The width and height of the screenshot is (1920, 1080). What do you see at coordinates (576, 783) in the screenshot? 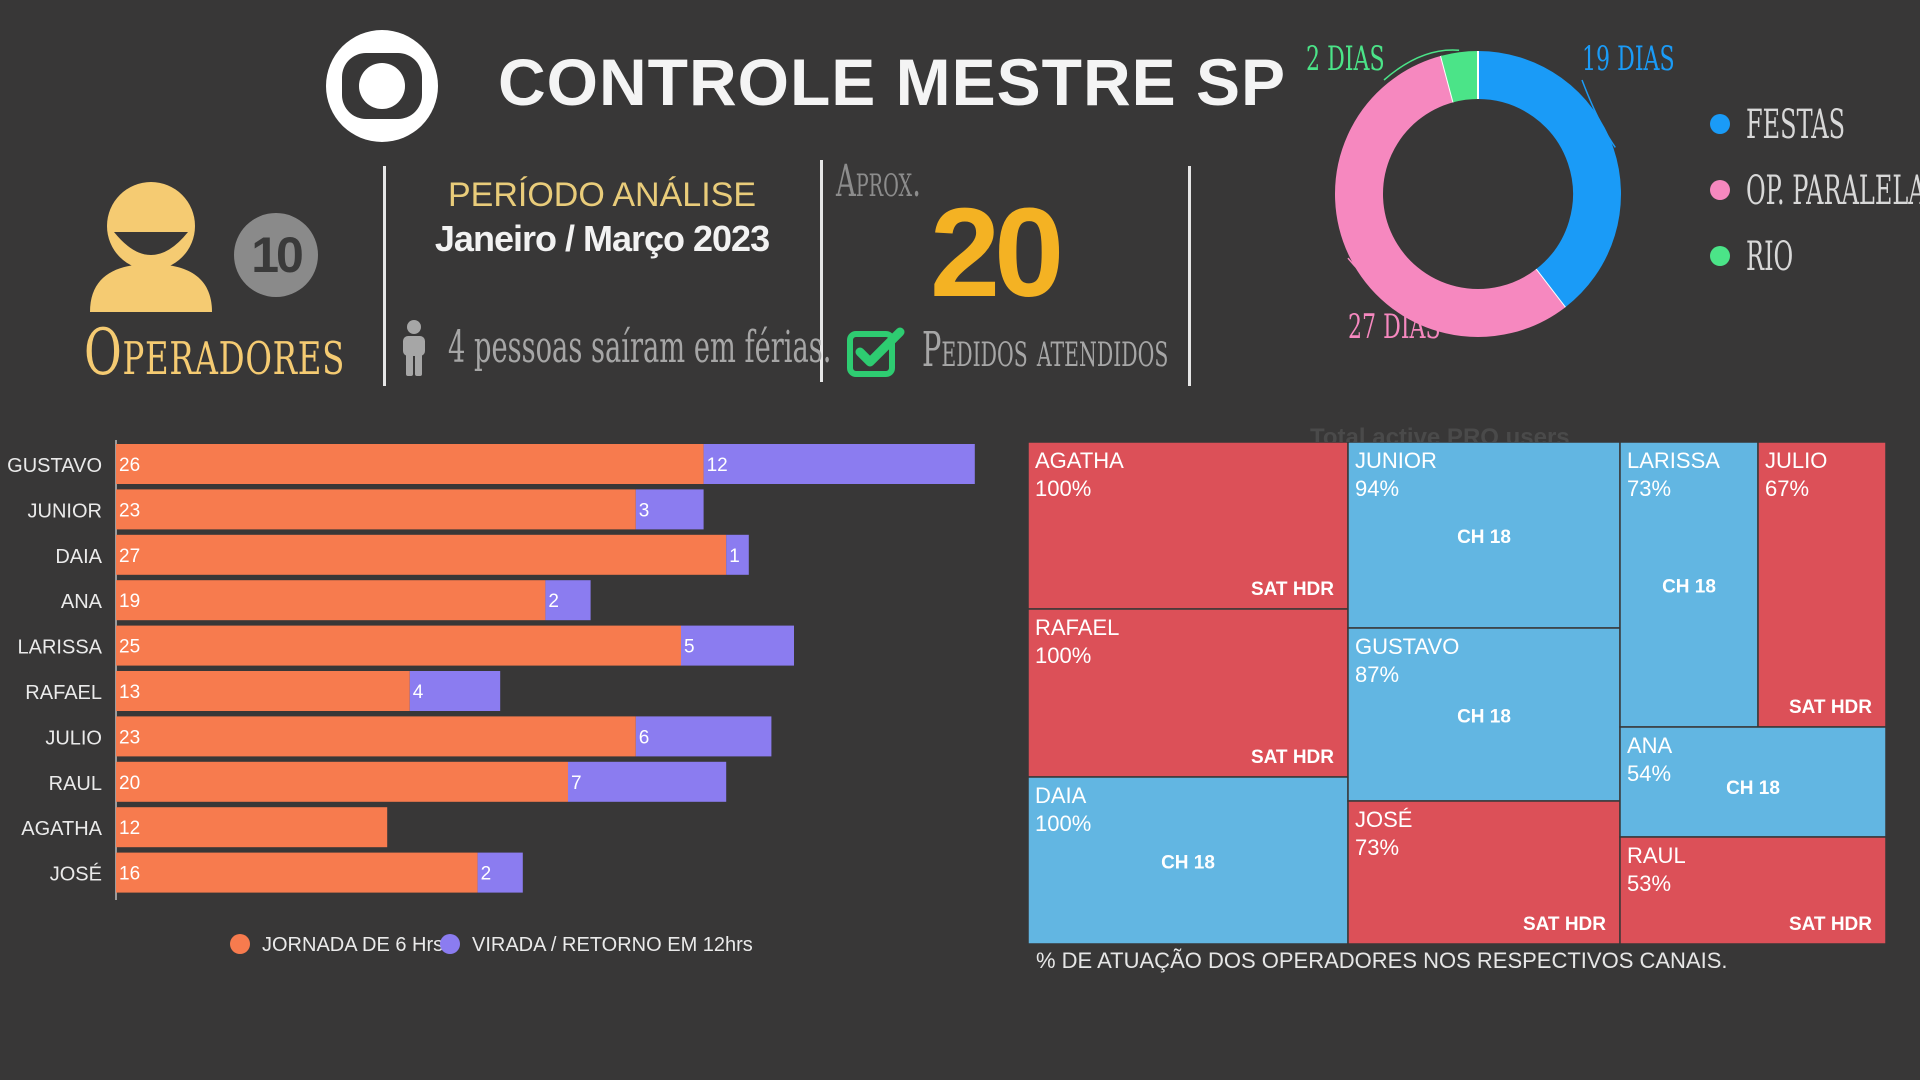
I see `bar-value-label: 7` at bounding box center [576, 783].